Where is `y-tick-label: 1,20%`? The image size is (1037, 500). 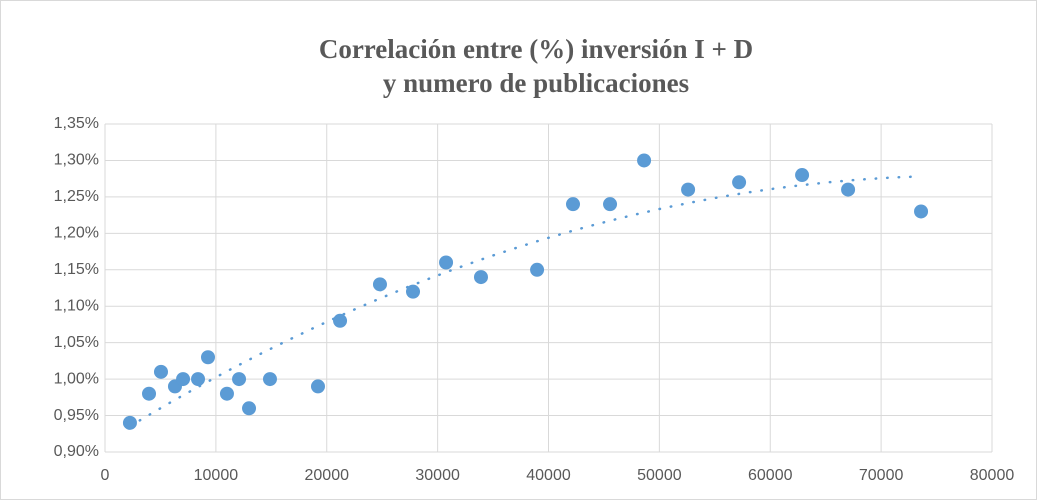
y-tick-label: 1,20% is located at coordinates (76, 233).